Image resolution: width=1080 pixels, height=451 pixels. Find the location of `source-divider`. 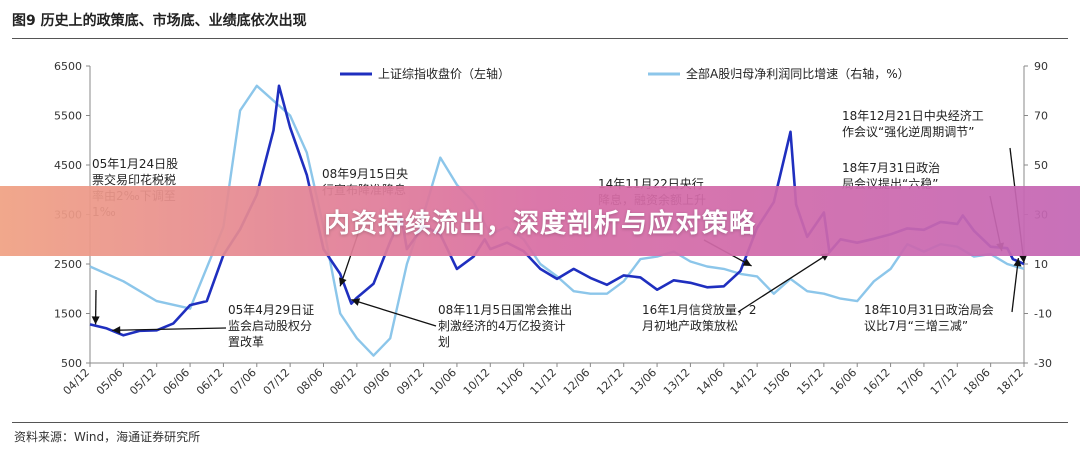

source-divider is located at coordinates (540, 422).